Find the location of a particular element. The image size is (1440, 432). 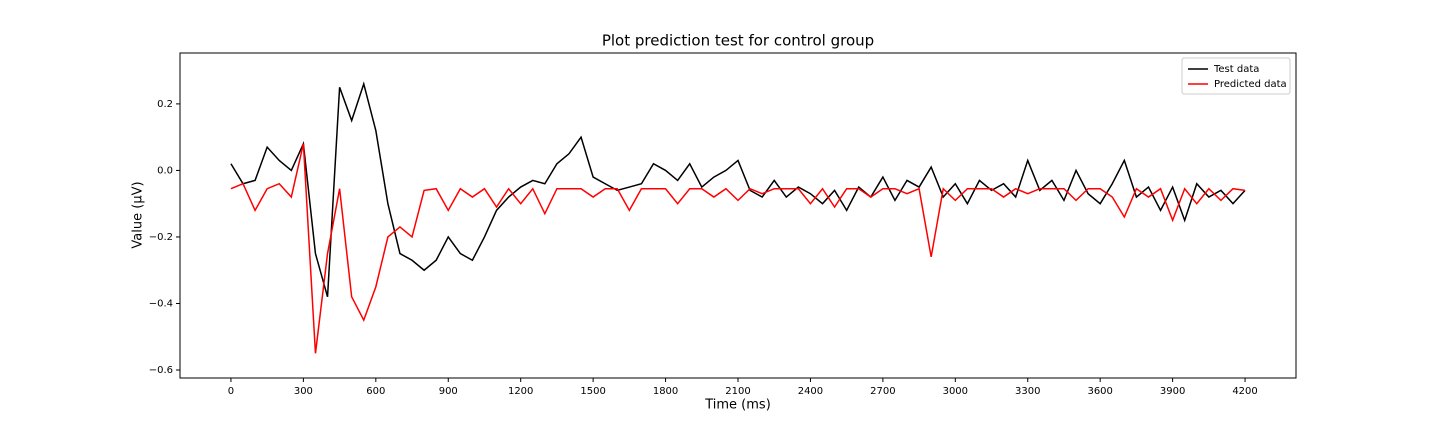

y-axis-label: Value (μV) is located at coordinates (138, 214).